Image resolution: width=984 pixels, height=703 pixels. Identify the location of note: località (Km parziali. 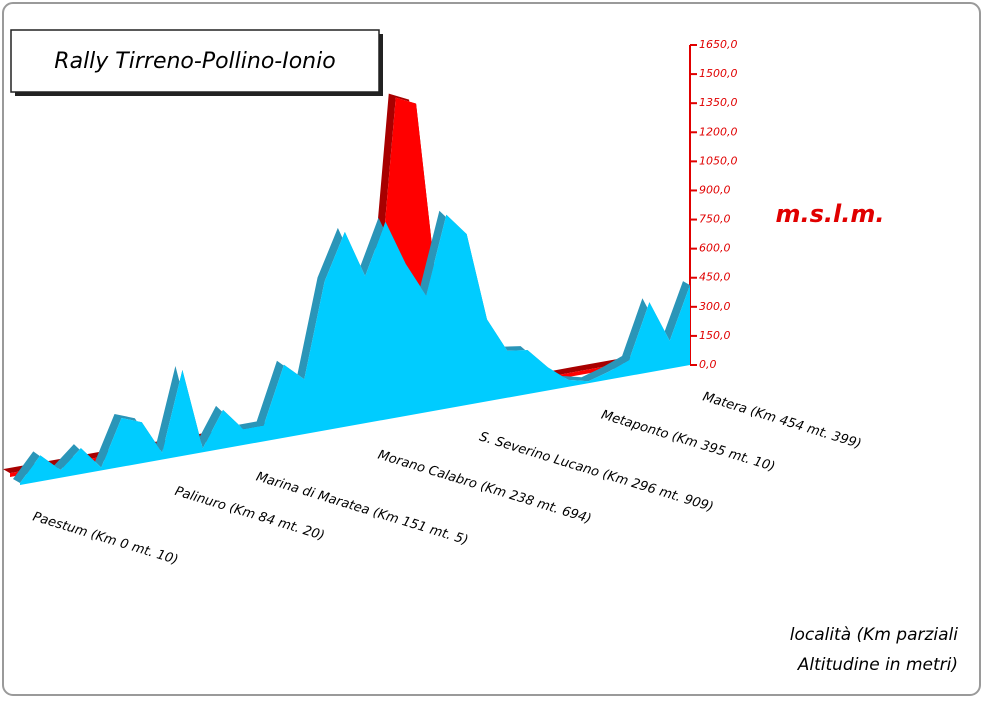
(874, 635).